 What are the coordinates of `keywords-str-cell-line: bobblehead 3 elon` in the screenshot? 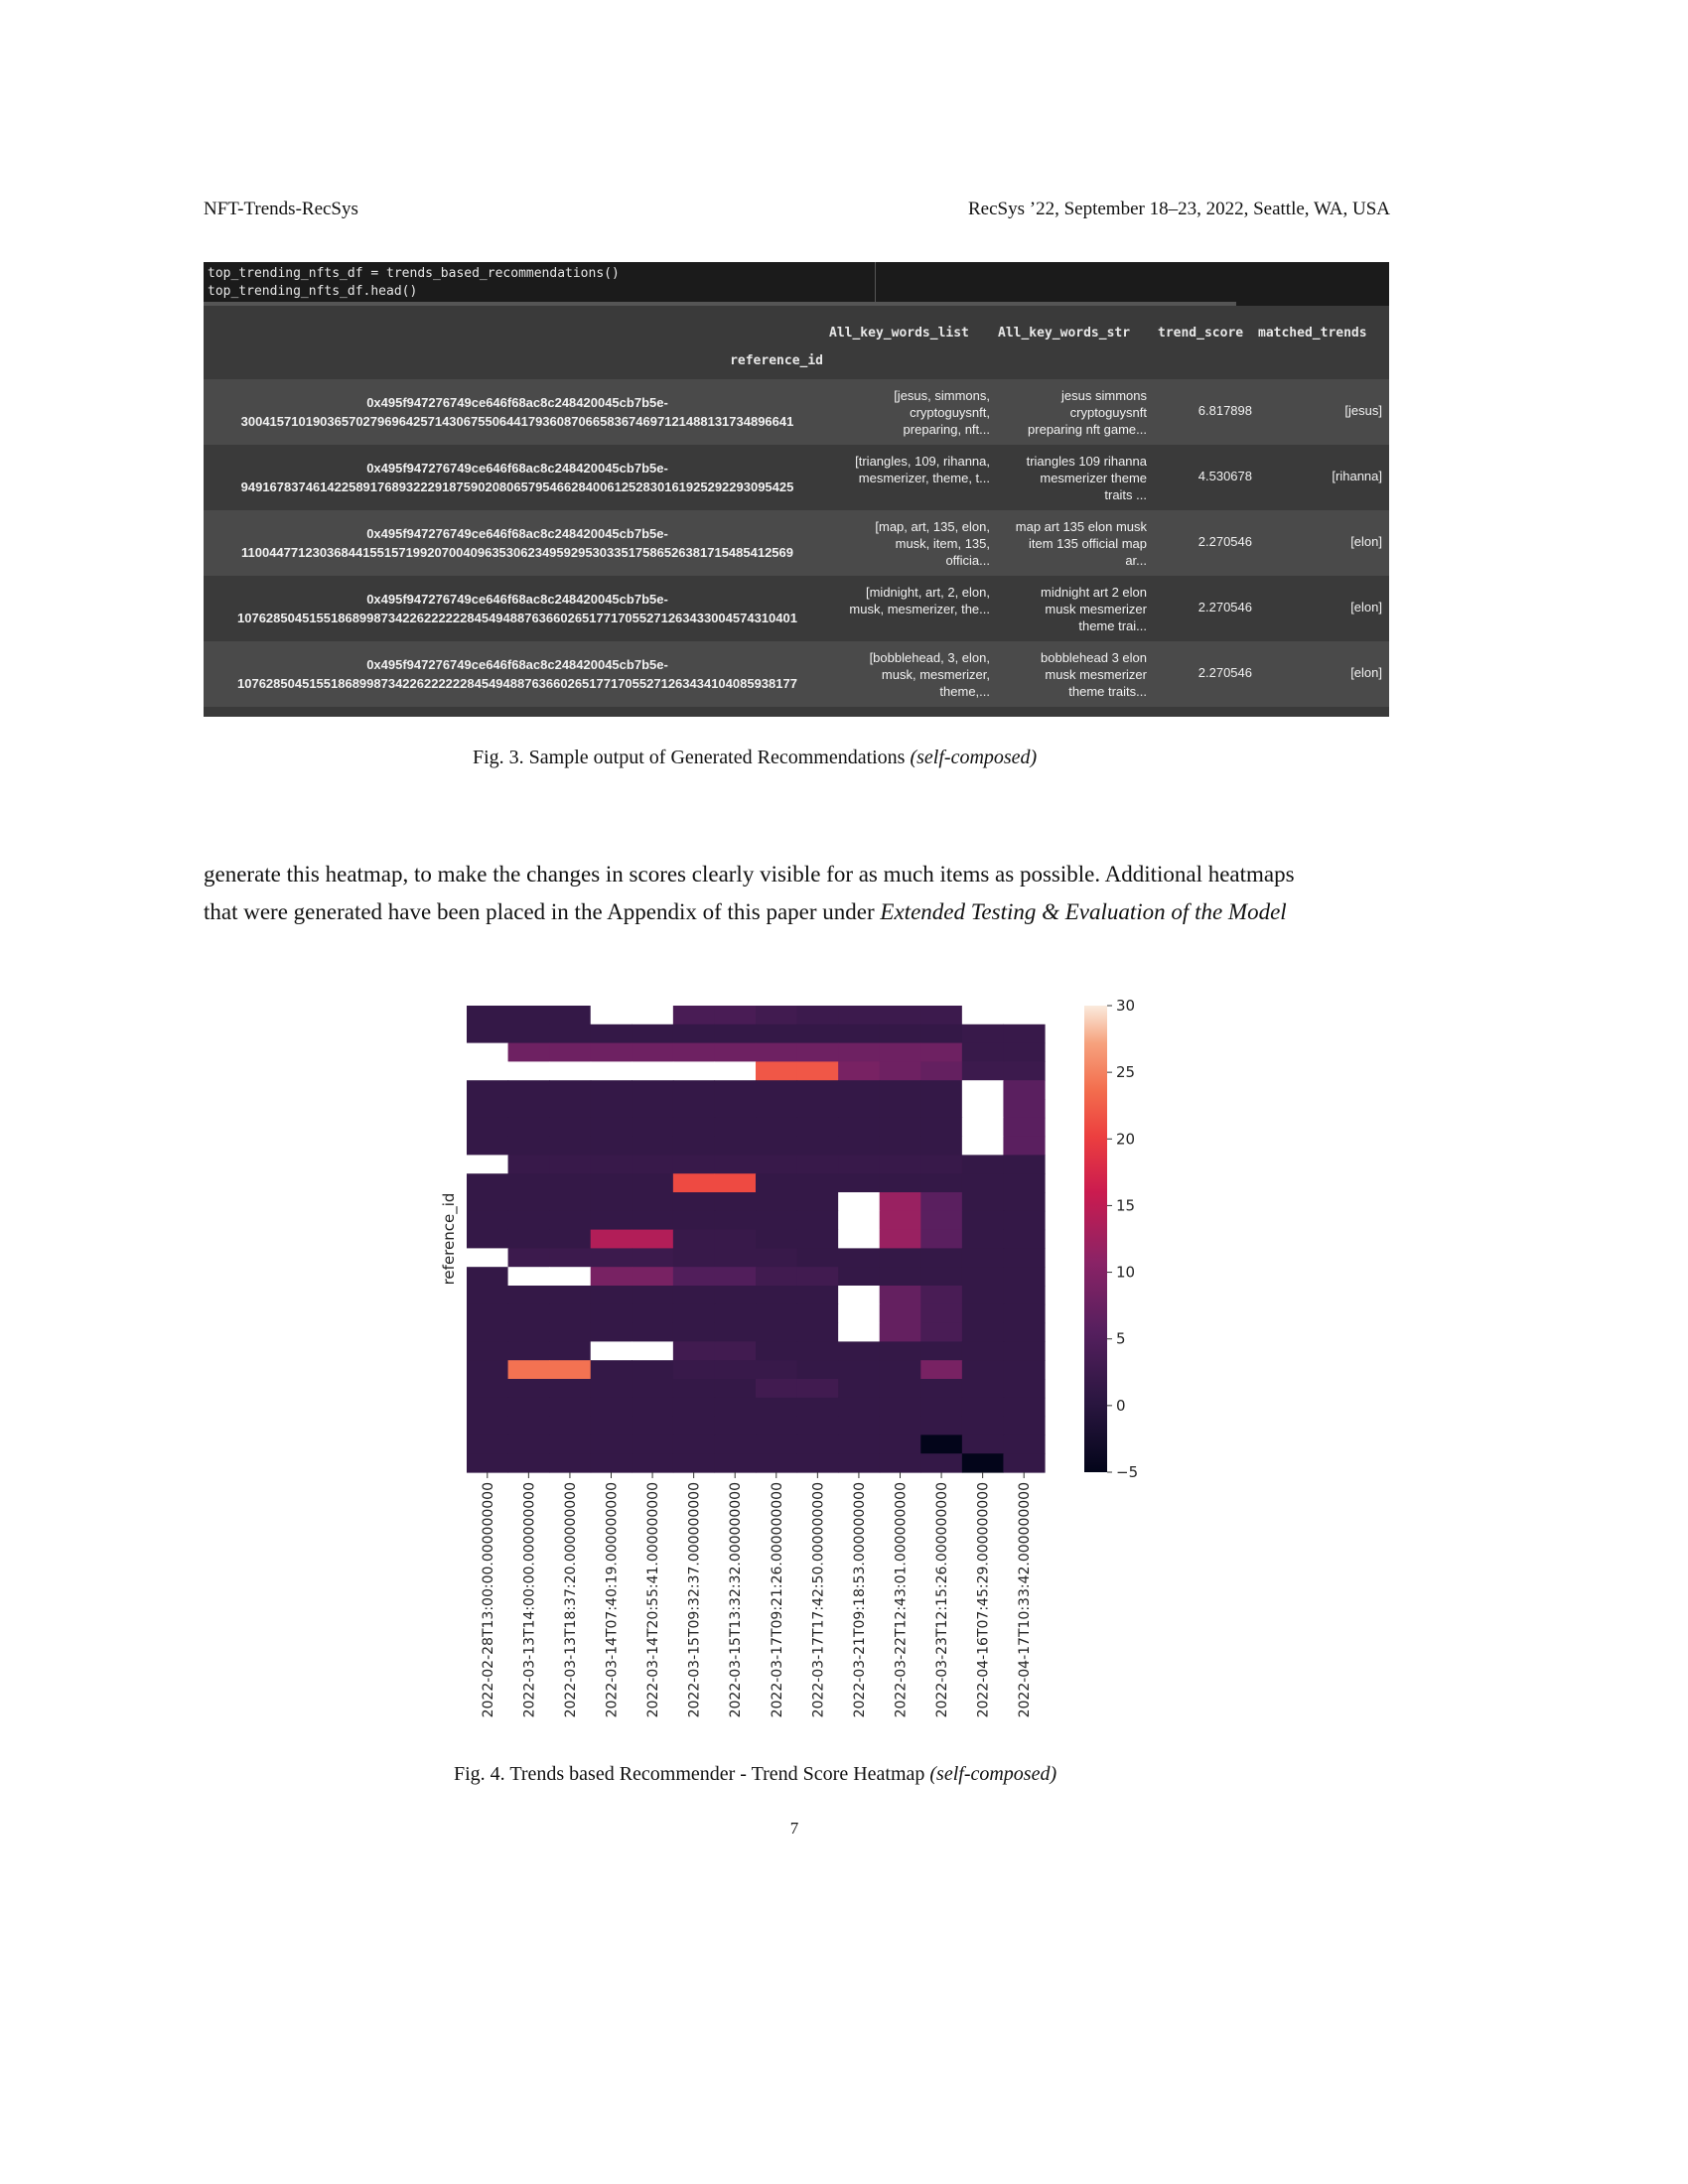 It's located at (1094, 657).